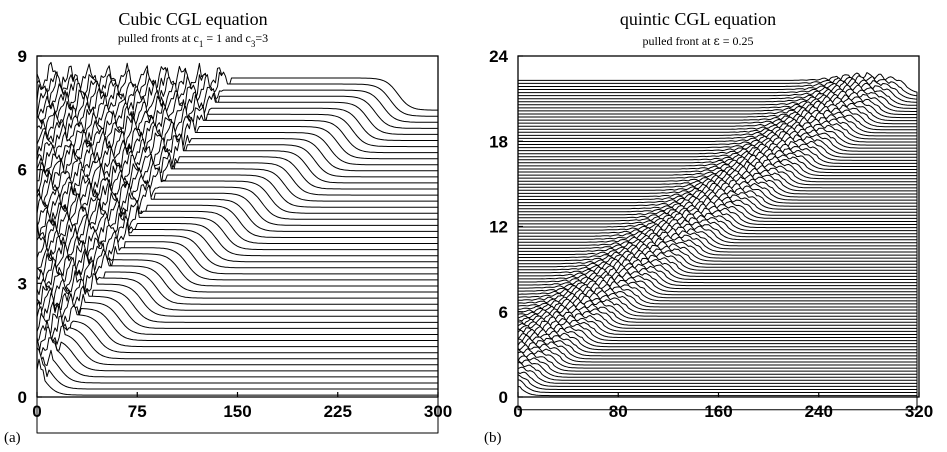  What do you see at coordinates (22, 56) in the screenshot?
I see `y-tick-label: 9` at bounding box center [22, 56].